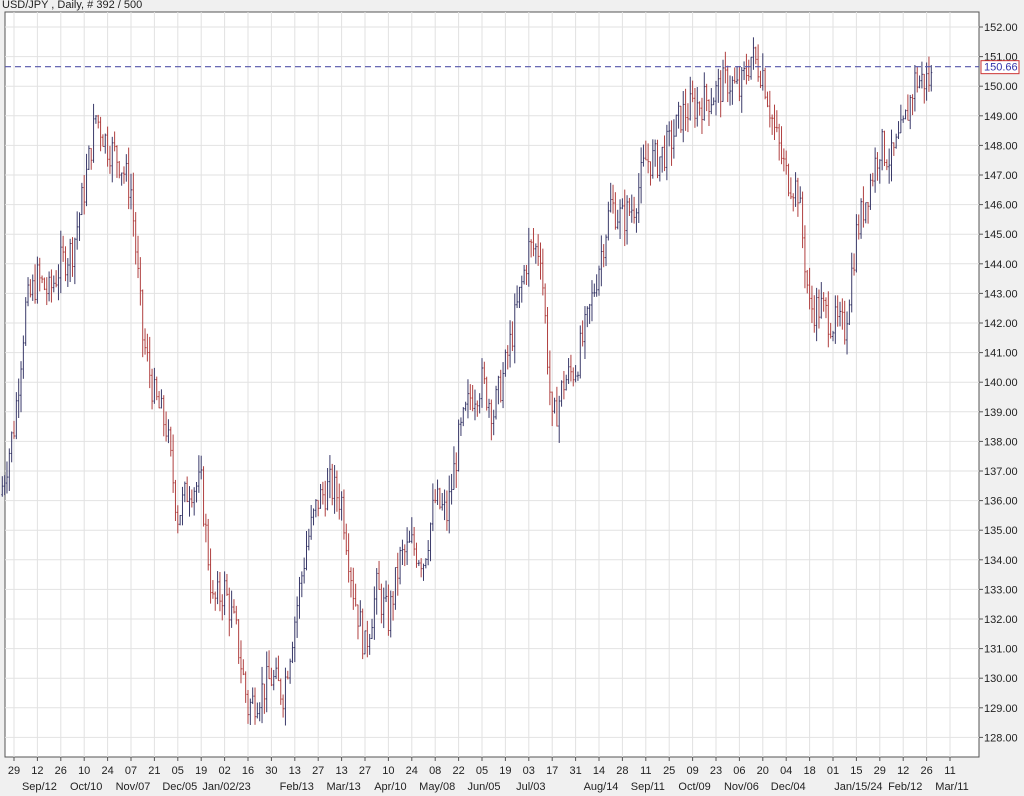 This screenshot has height=796, width=1024. Describe the element at coordinates (1001, 709) in the screenshot. I see `y-tick-label: 129.00` at that location.